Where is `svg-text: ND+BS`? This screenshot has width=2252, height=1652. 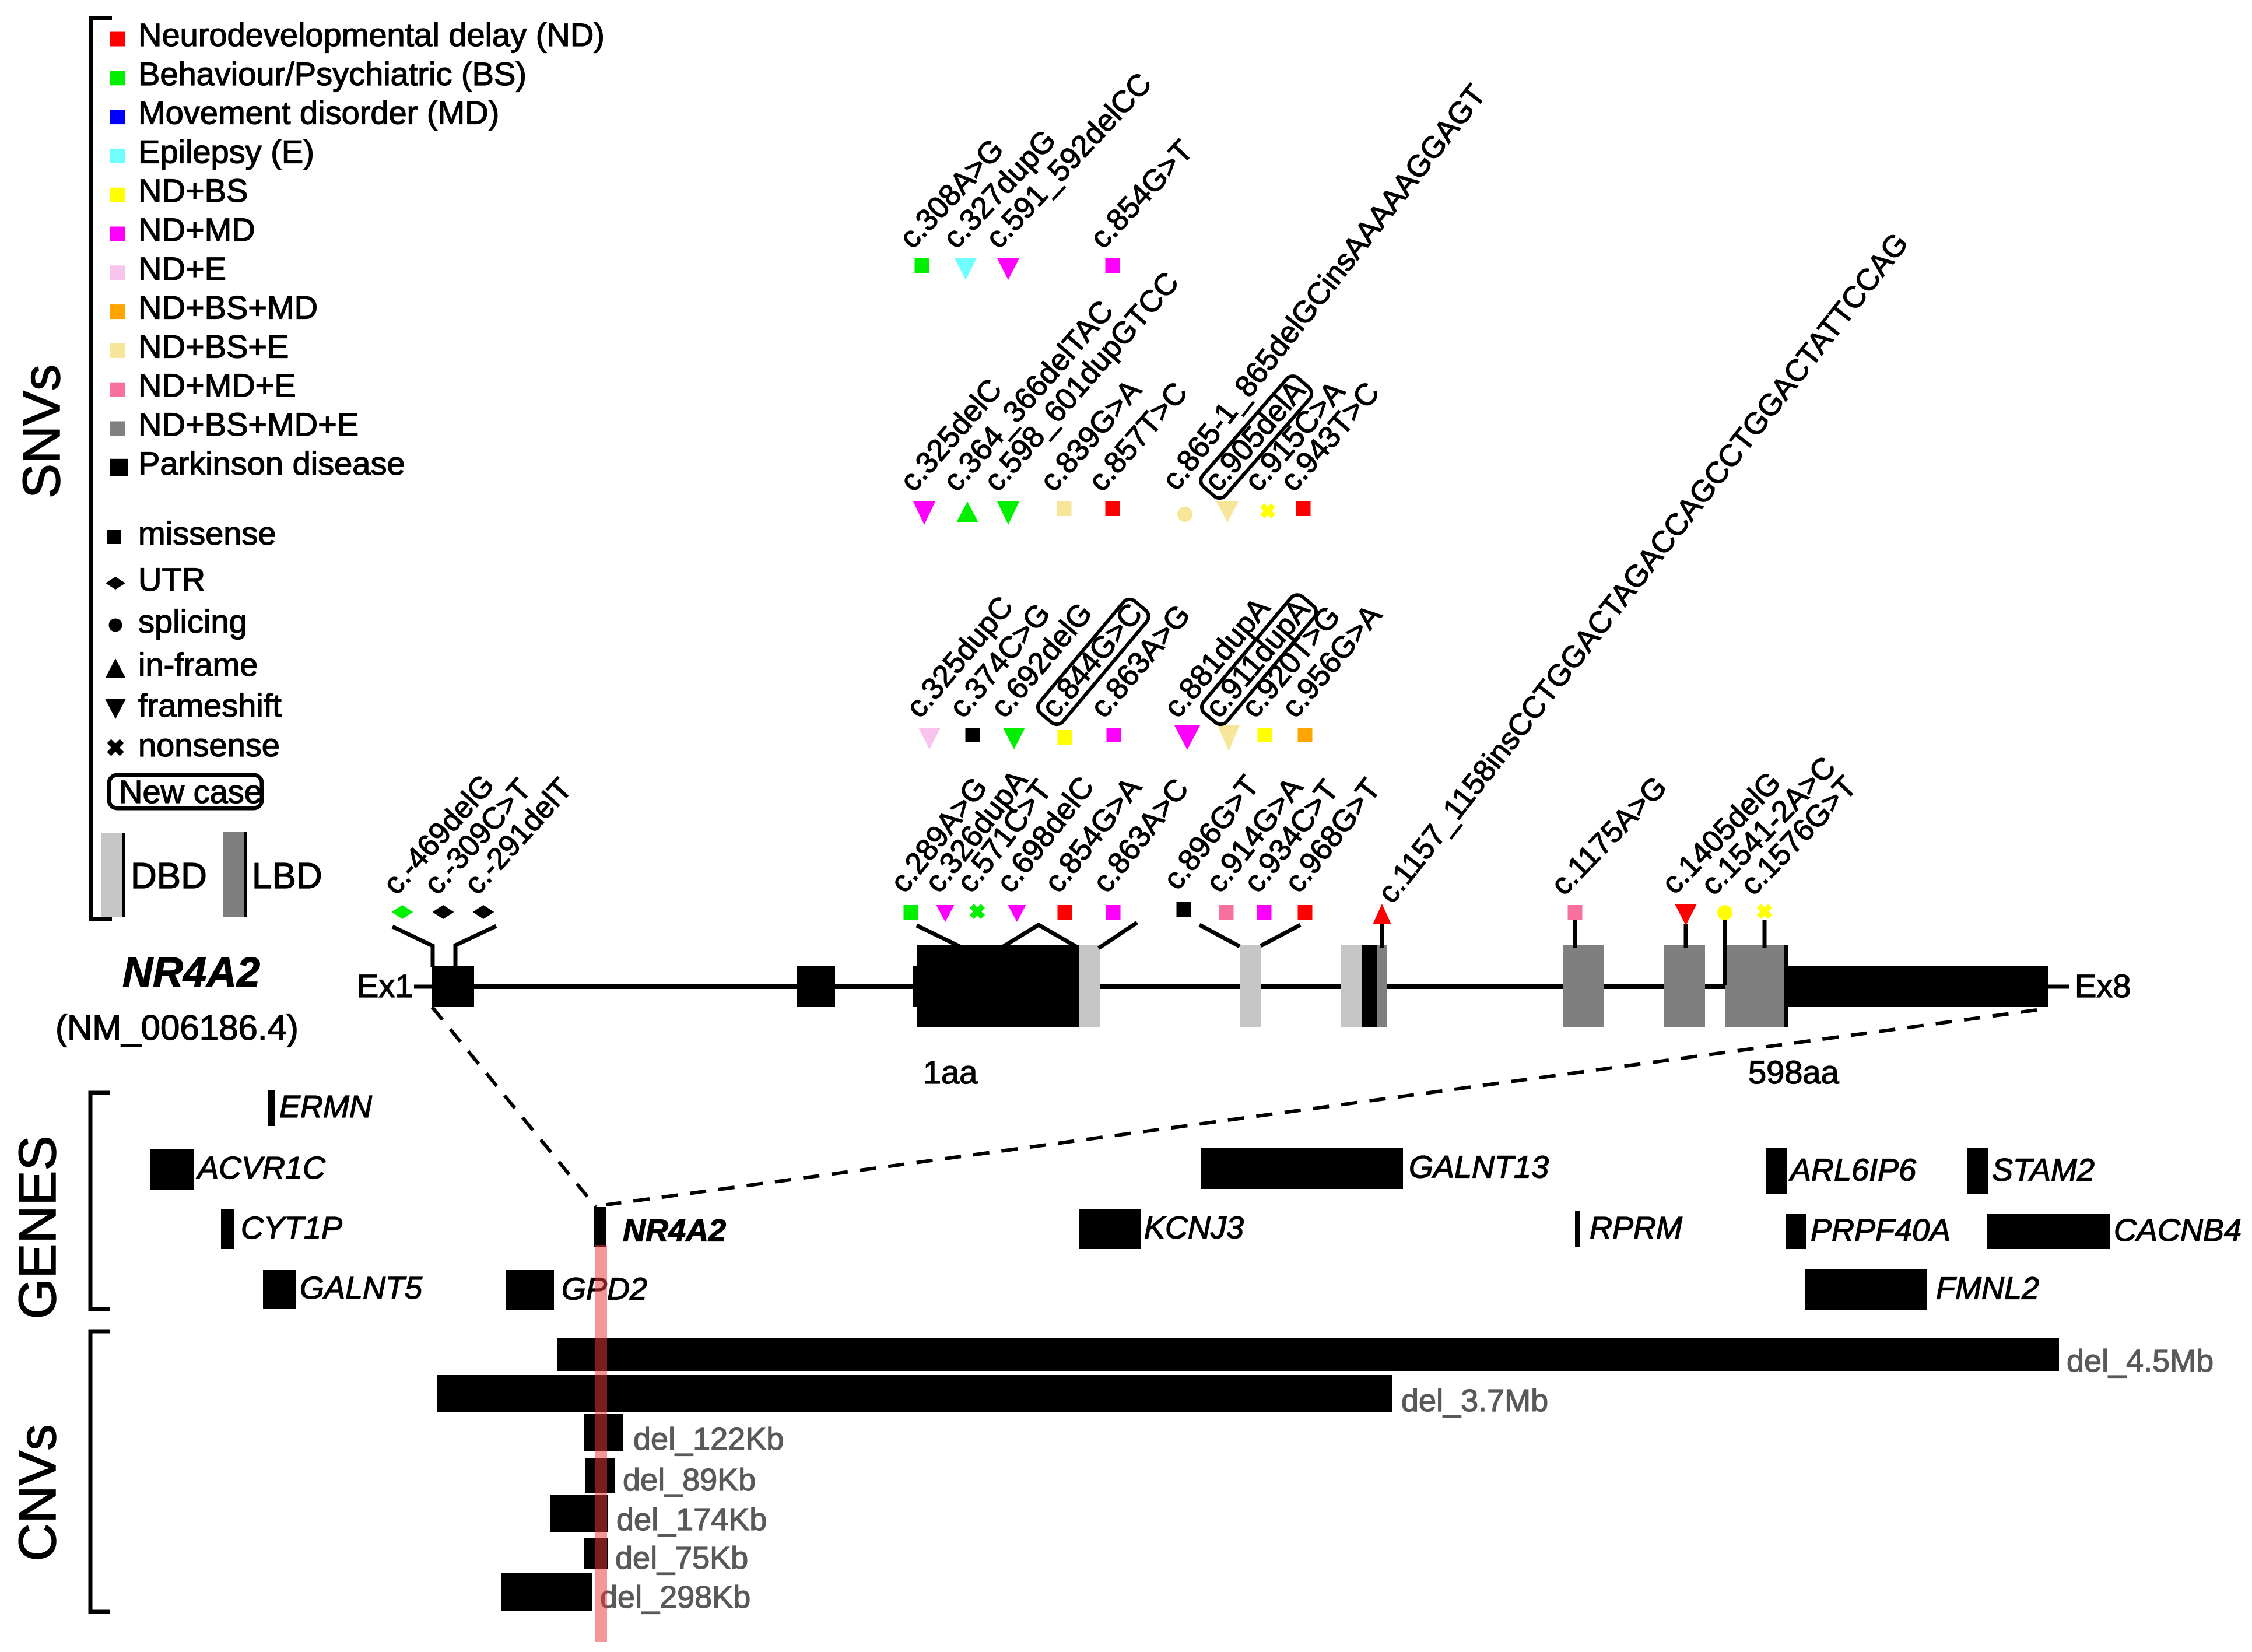
svg-text: ND+BS is located at coordinates (193, 190).